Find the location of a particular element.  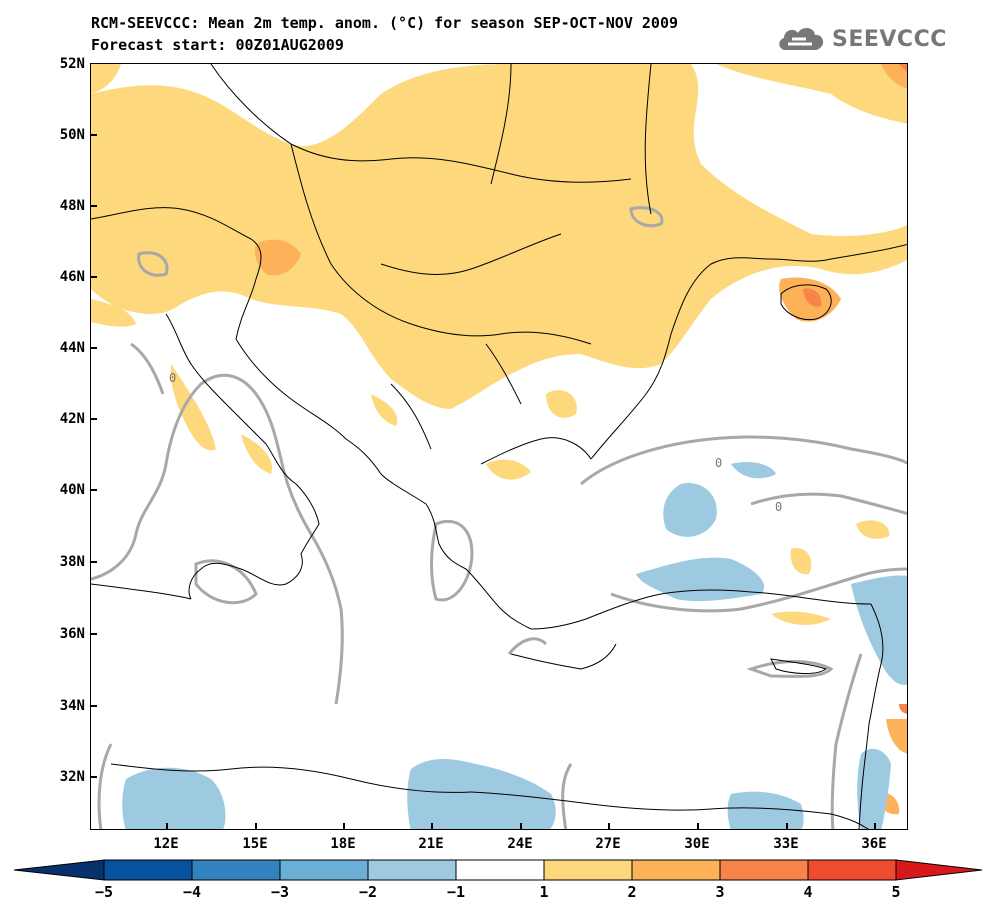

colorbar-label: −1 is located at coordinates (456, 892).